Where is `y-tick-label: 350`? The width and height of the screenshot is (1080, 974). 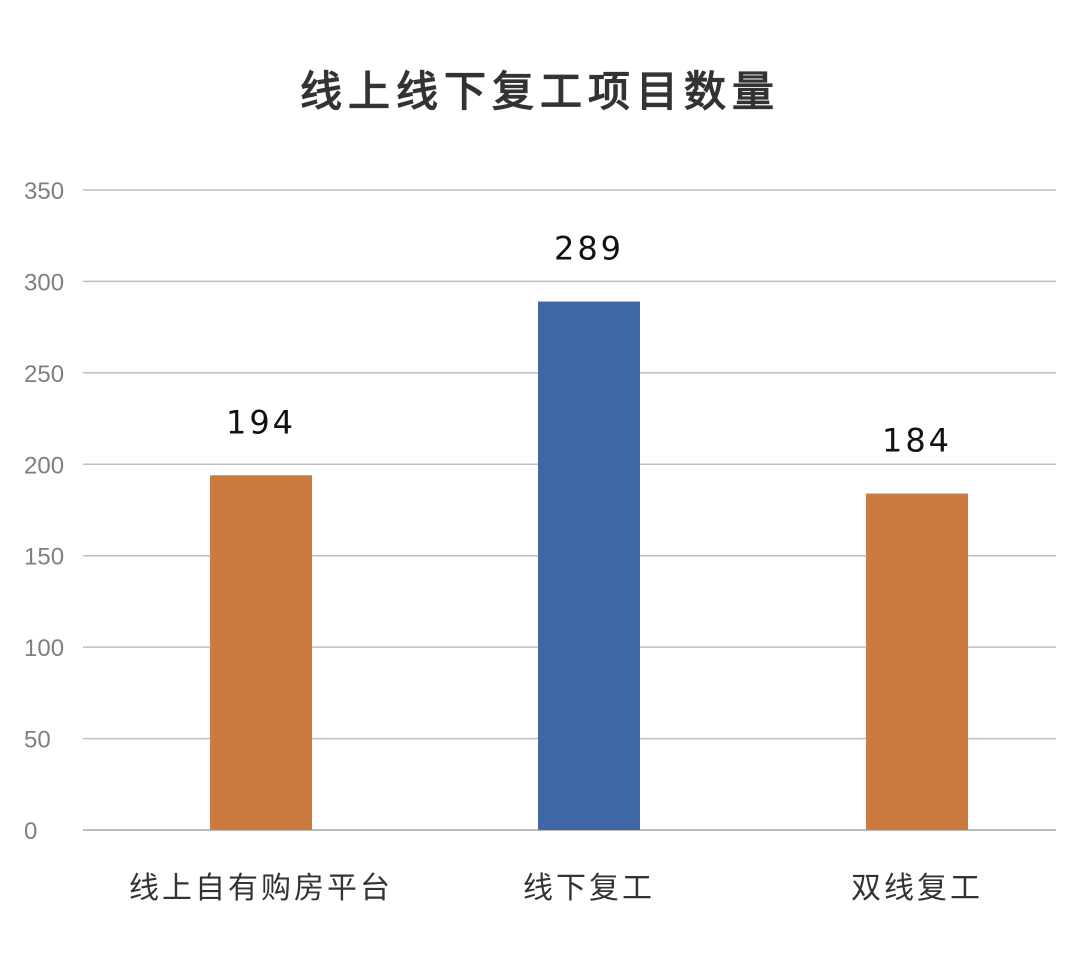 y-tick-label: 350 is located at coordinates (44, 191).